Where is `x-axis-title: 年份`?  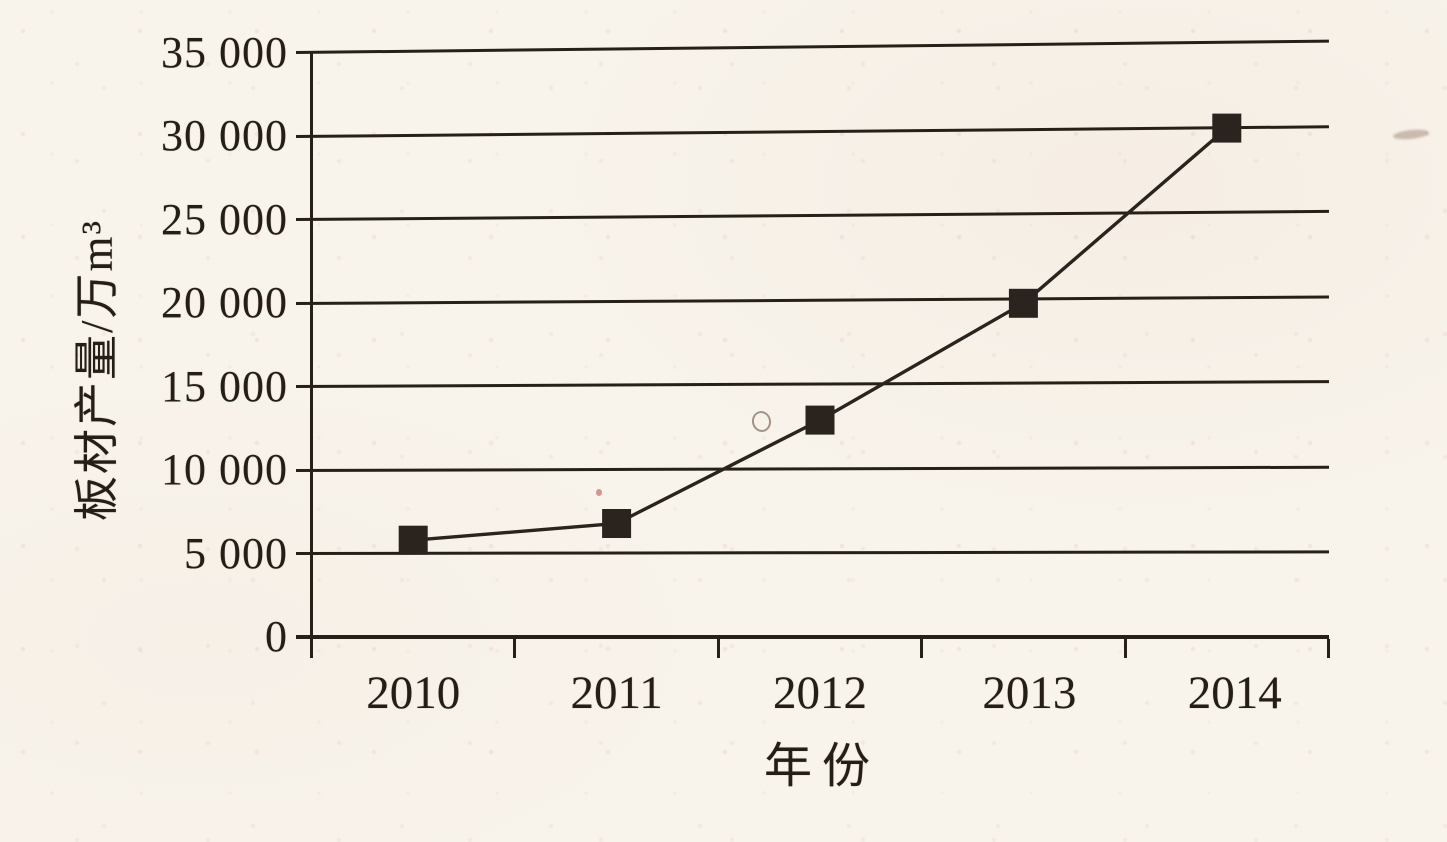
x-axis-title: 年份 is located at coordinates (821, 766).